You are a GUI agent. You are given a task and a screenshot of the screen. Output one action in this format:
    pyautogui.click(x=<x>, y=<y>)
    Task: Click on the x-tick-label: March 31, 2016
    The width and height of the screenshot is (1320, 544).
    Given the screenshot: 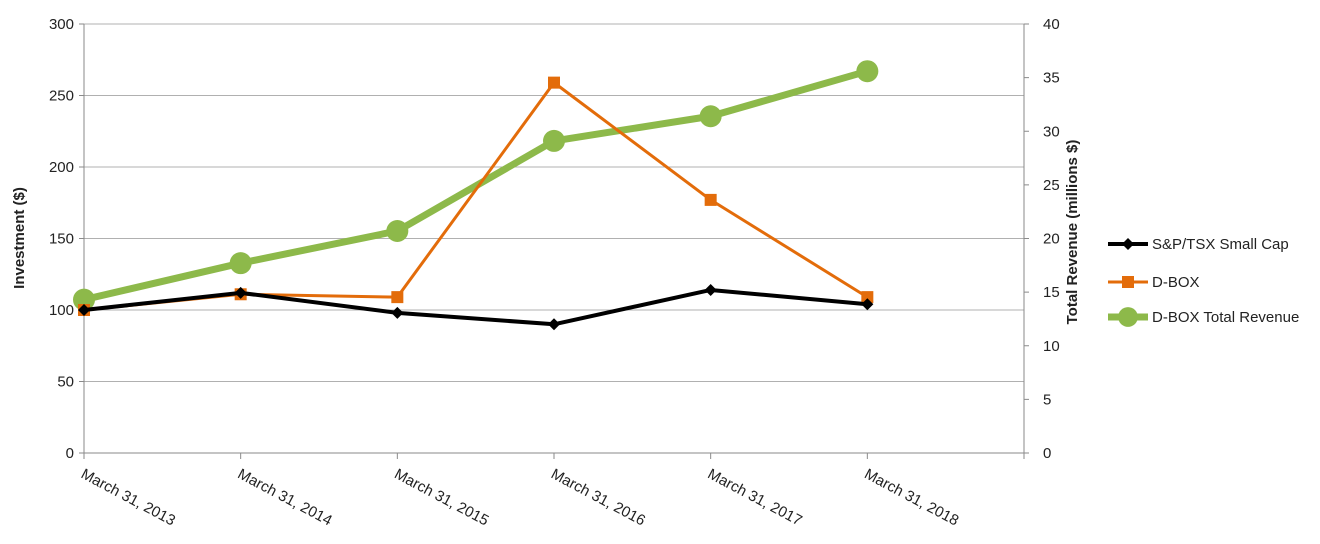 What is the action you would take?
    pyautogui.click(x=598, y=498)
    